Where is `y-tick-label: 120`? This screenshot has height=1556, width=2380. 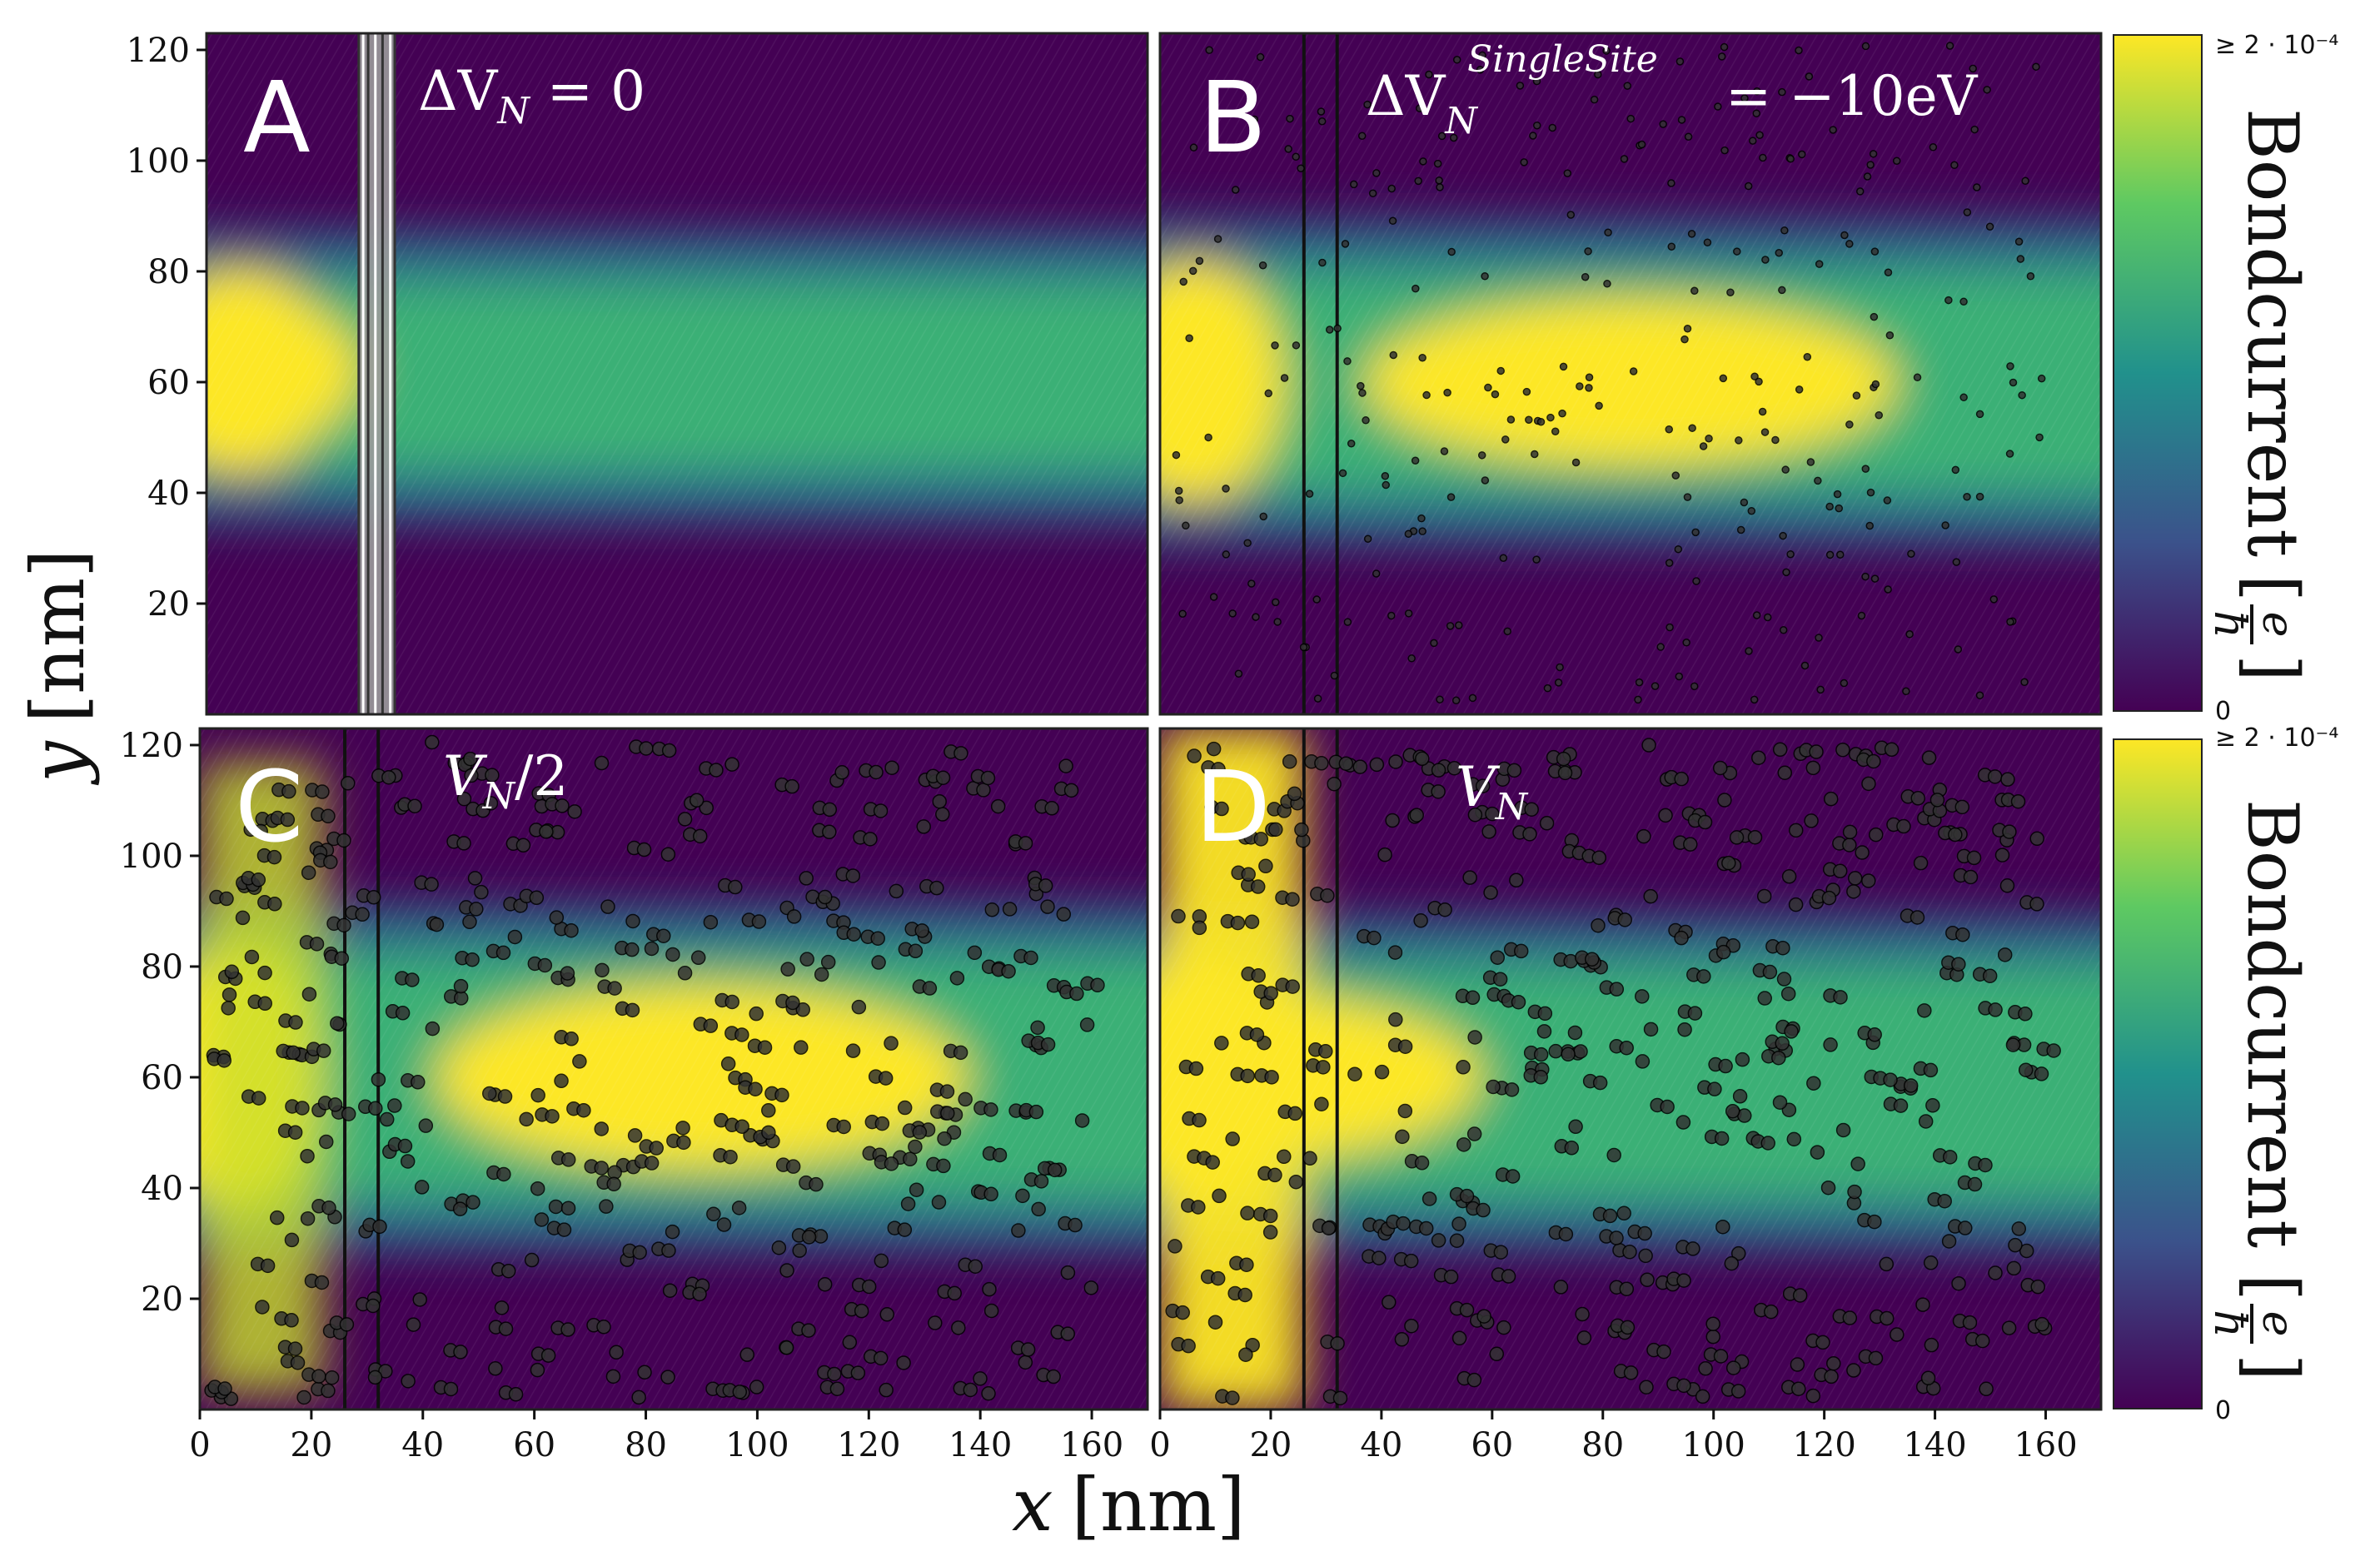
y-tick-label: 120 is located at coordinates (151, 746).